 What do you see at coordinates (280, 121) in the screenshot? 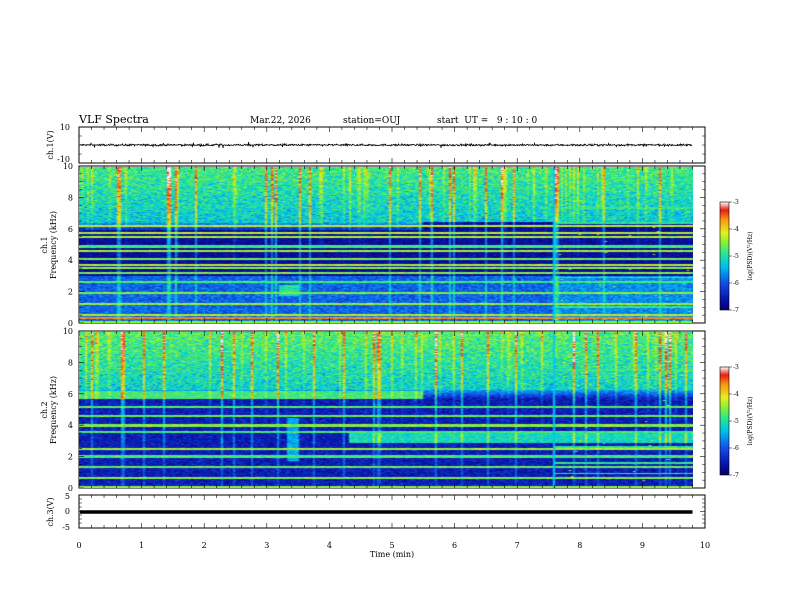
I see `date-label: Mar.22, 2026` at bounding box center [280, 121].